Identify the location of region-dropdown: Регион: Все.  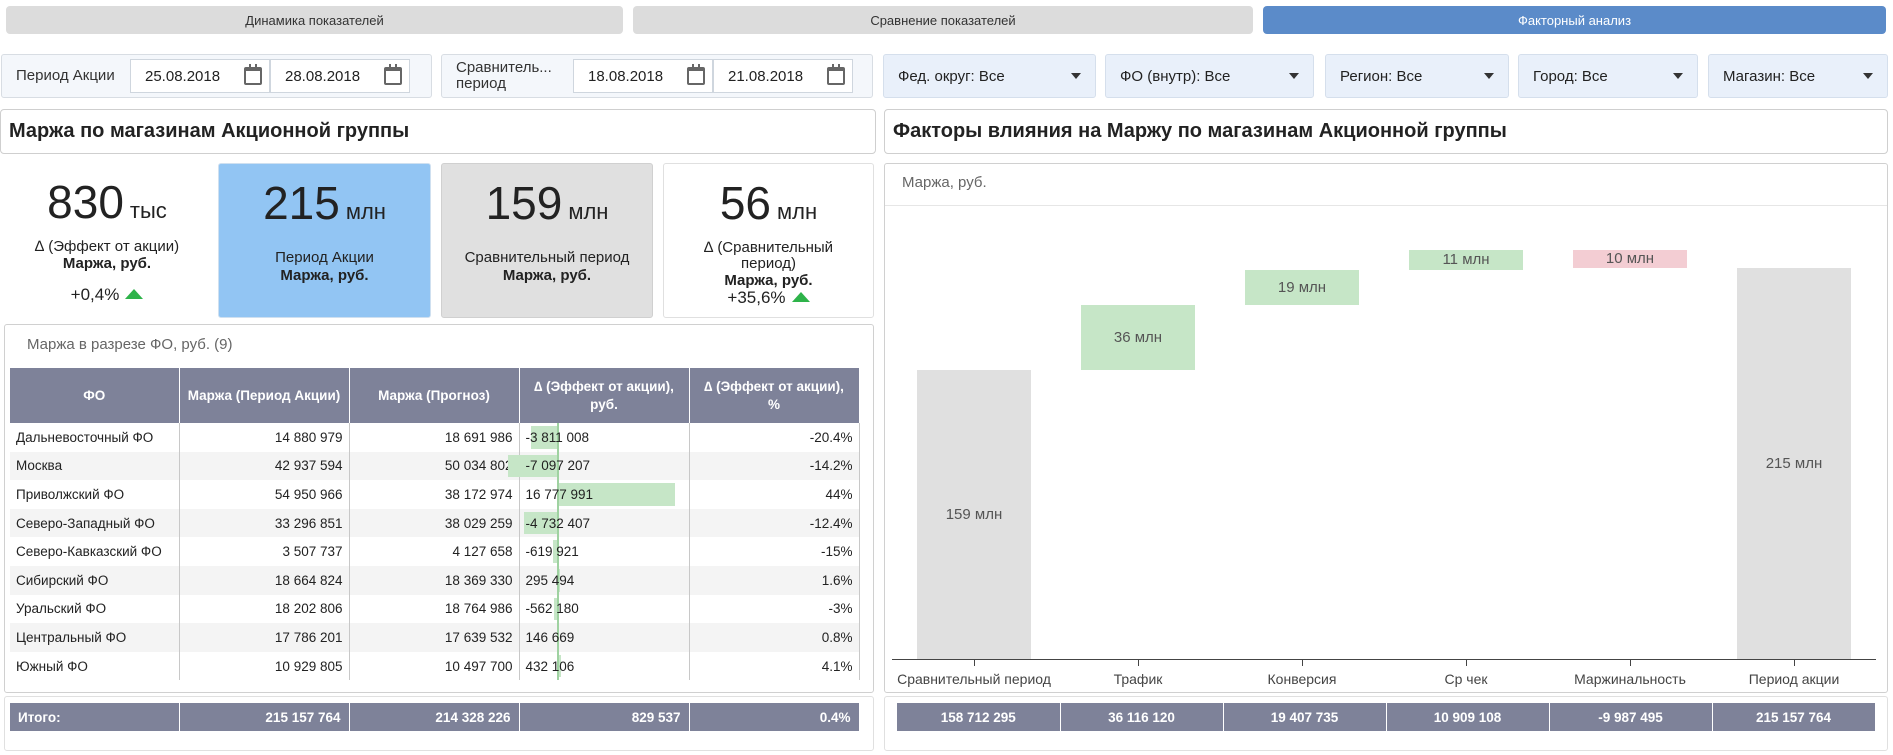
(1417, 76).